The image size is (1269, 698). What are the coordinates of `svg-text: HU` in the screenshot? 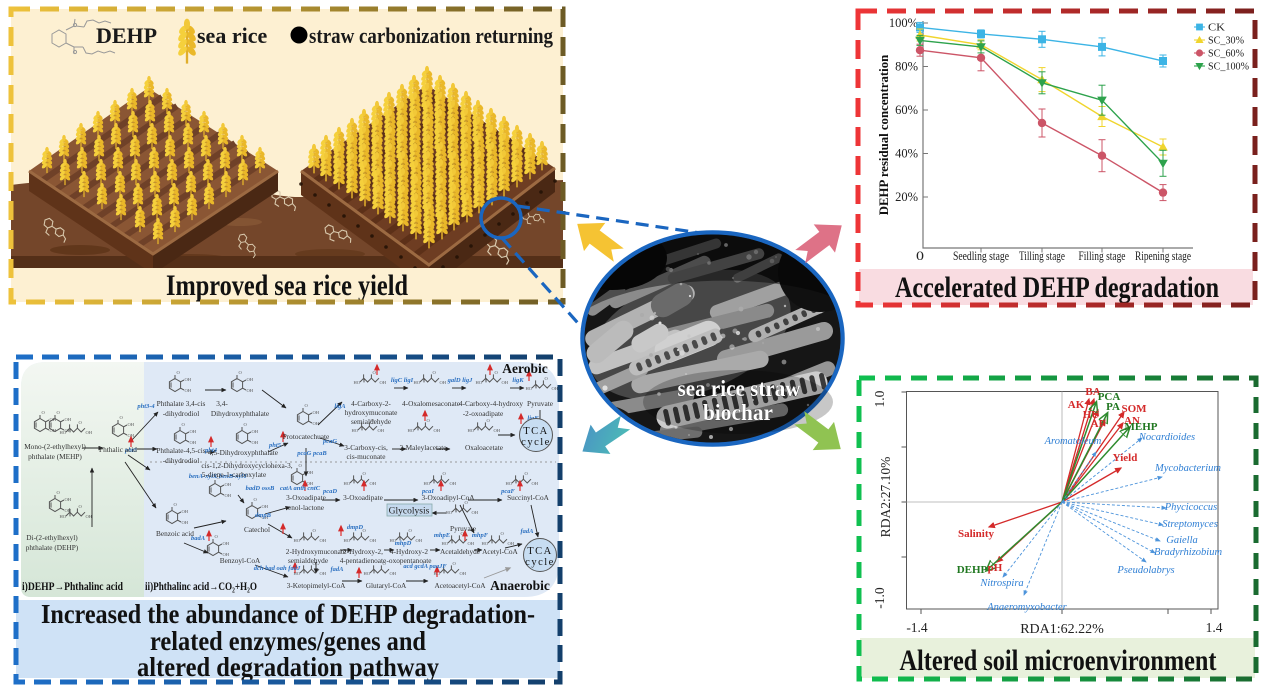 It's located at (1091, 415).